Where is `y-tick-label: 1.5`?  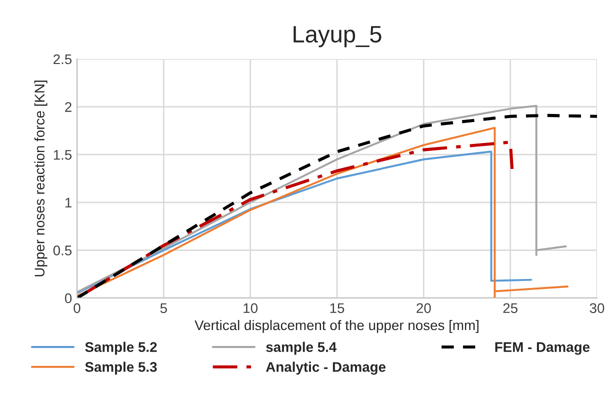 y-tick-label: 1.5 is located at coordinates (63, 155).